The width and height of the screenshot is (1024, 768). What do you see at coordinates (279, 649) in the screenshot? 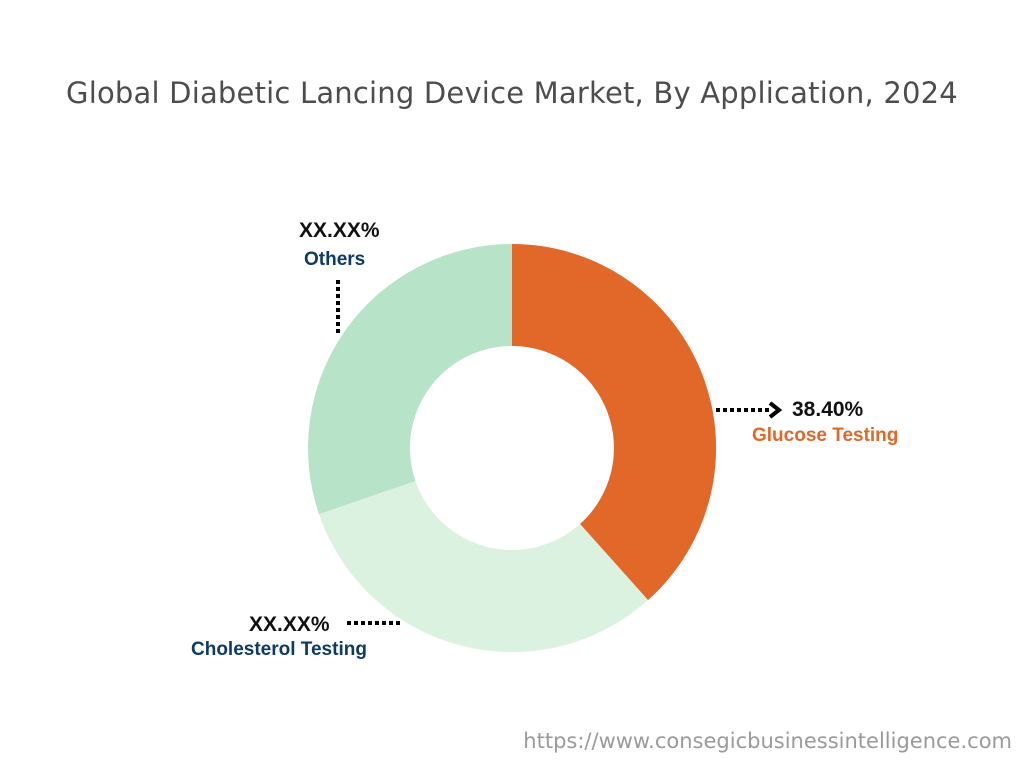
I see `cholesterol-name-label: Cholesterol Testing` at bounding box center [279, 649].